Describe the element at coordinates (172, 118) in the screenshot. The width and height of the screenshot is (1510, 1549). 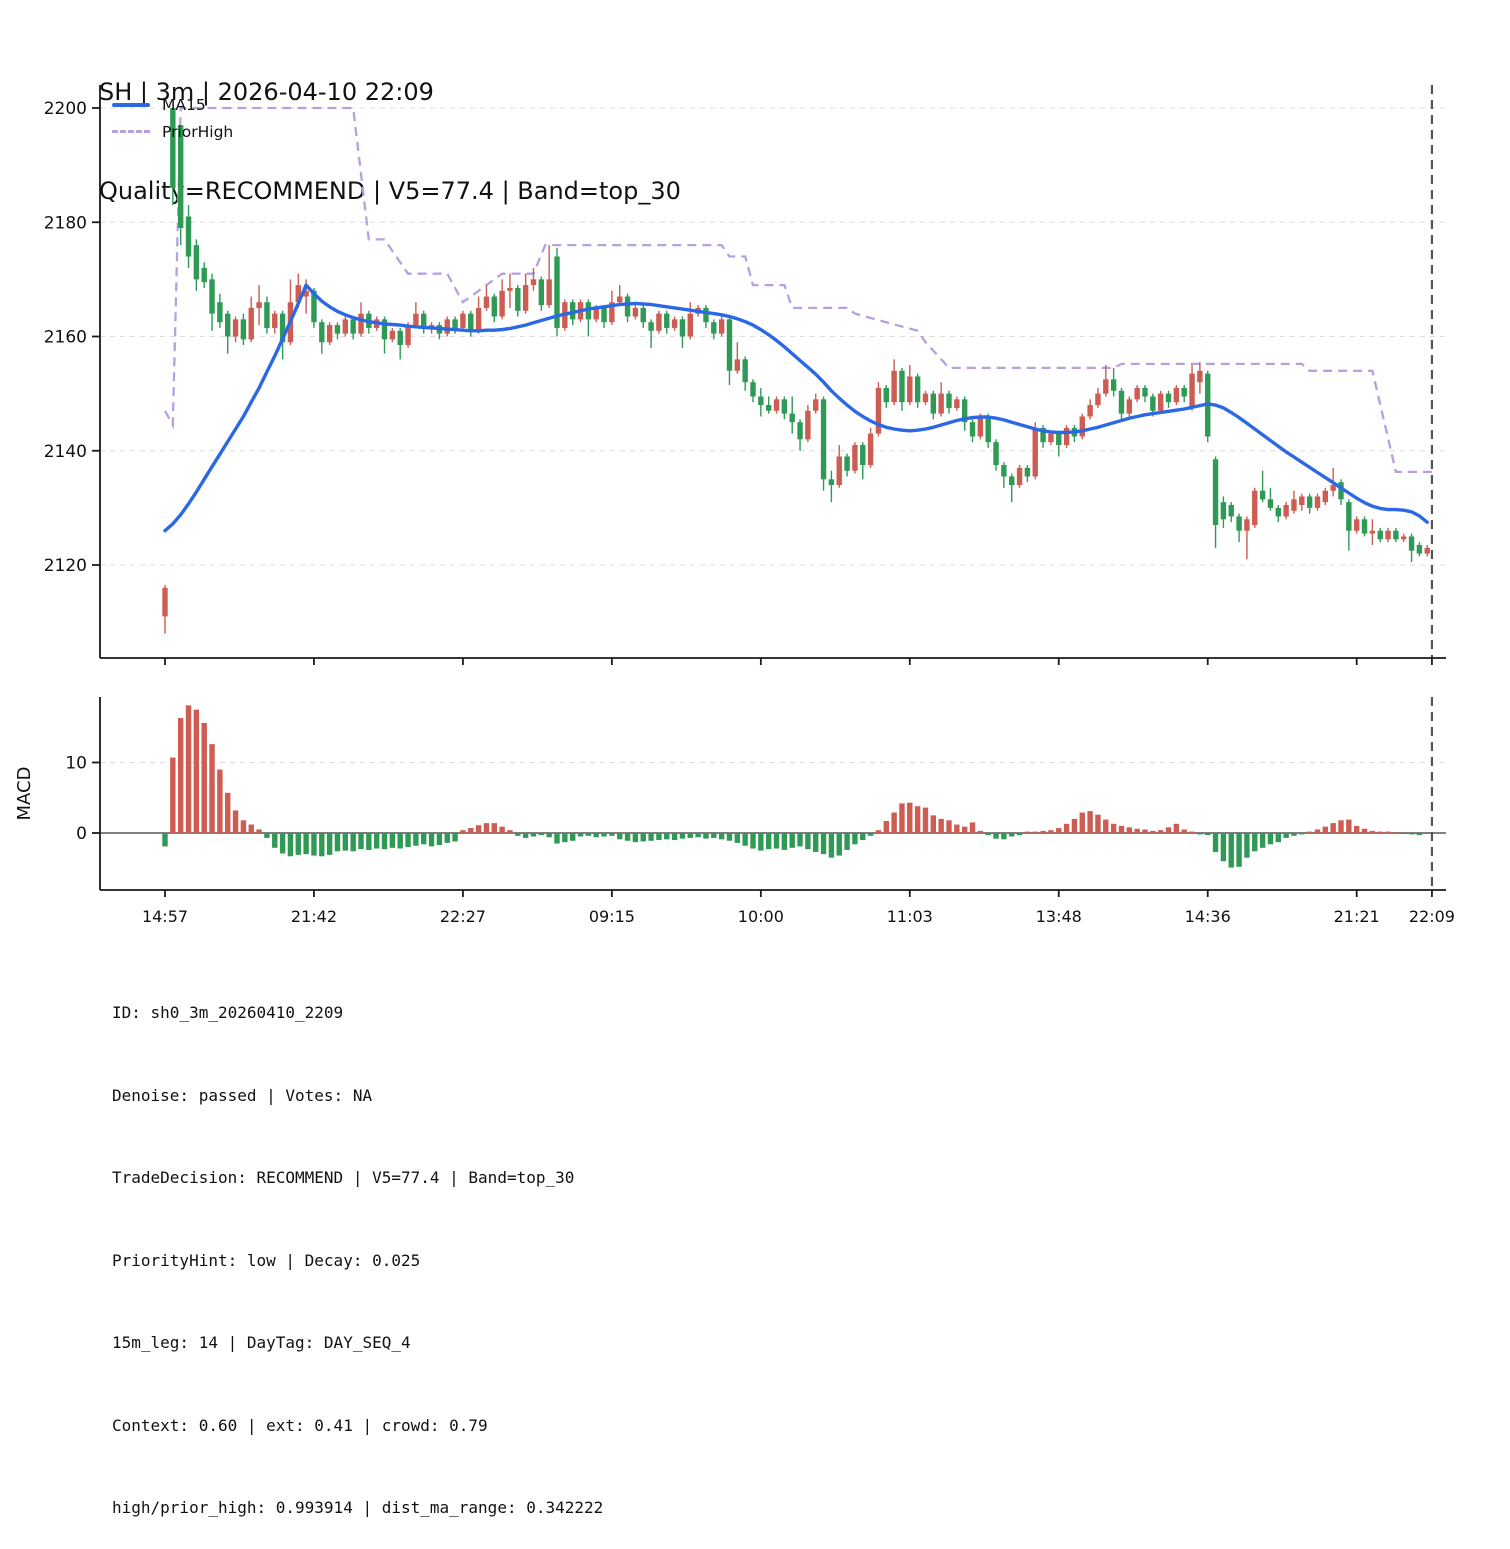
I see `chart-legend: MA15 PriorHigh` at that location.